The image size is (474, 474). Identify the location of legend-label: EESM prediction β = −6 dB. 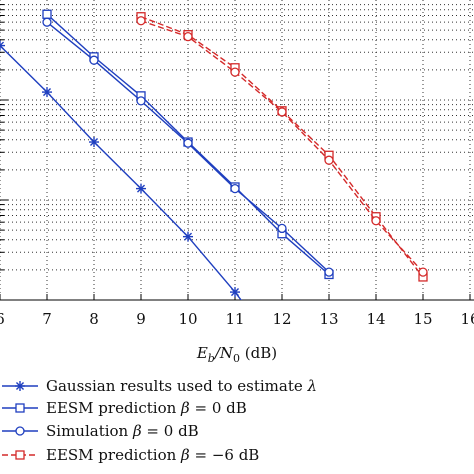
(152, 455).